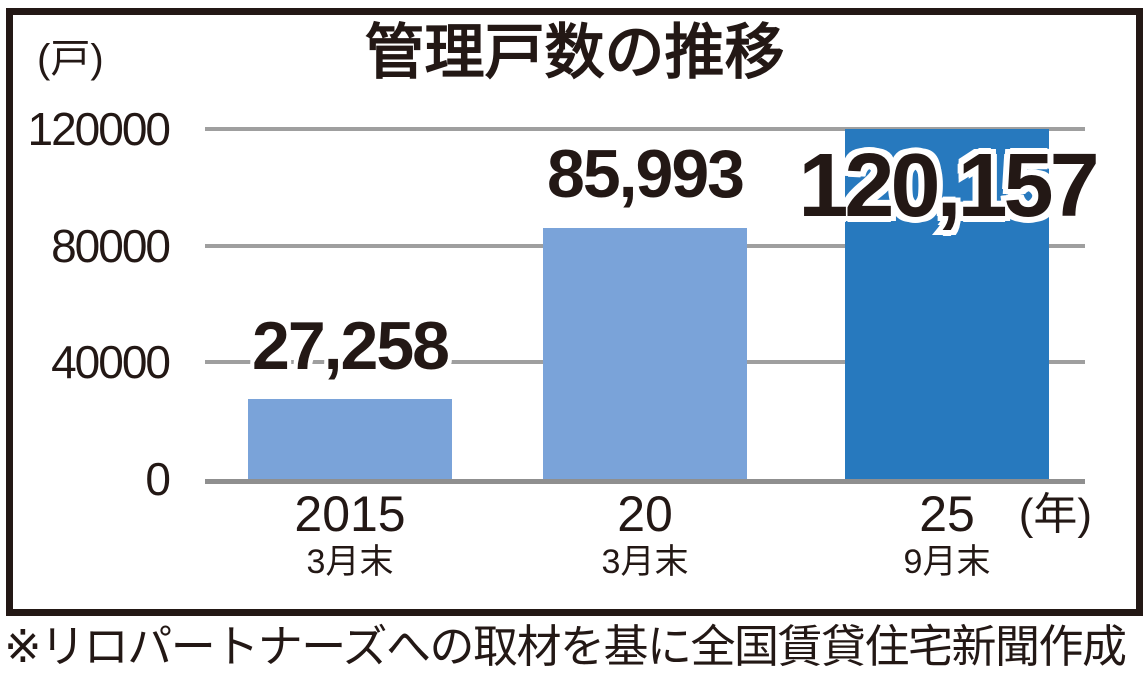 The width and height of the screenshot is (1147, 678). Describe the element at coordinates (645, 514) in the screenshot. I see `x-tick-year: 20` at that location.